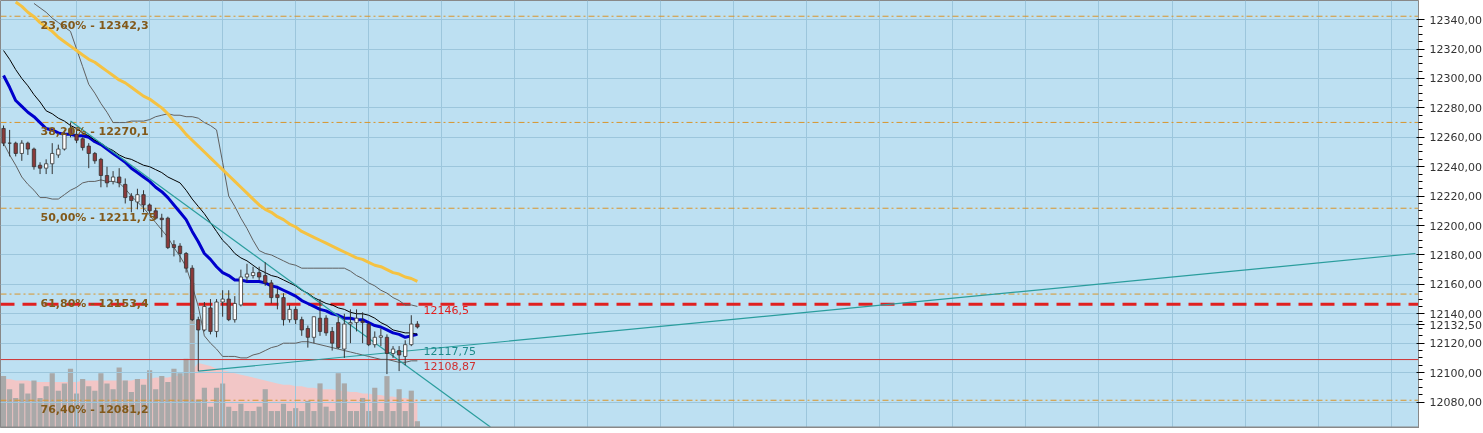 The height and width of the screenshot is (433, 1483). Describe the element at coordinates (94, 304) in the screenshot. I see `annotation: 61,80% - 12153,4` at that location.